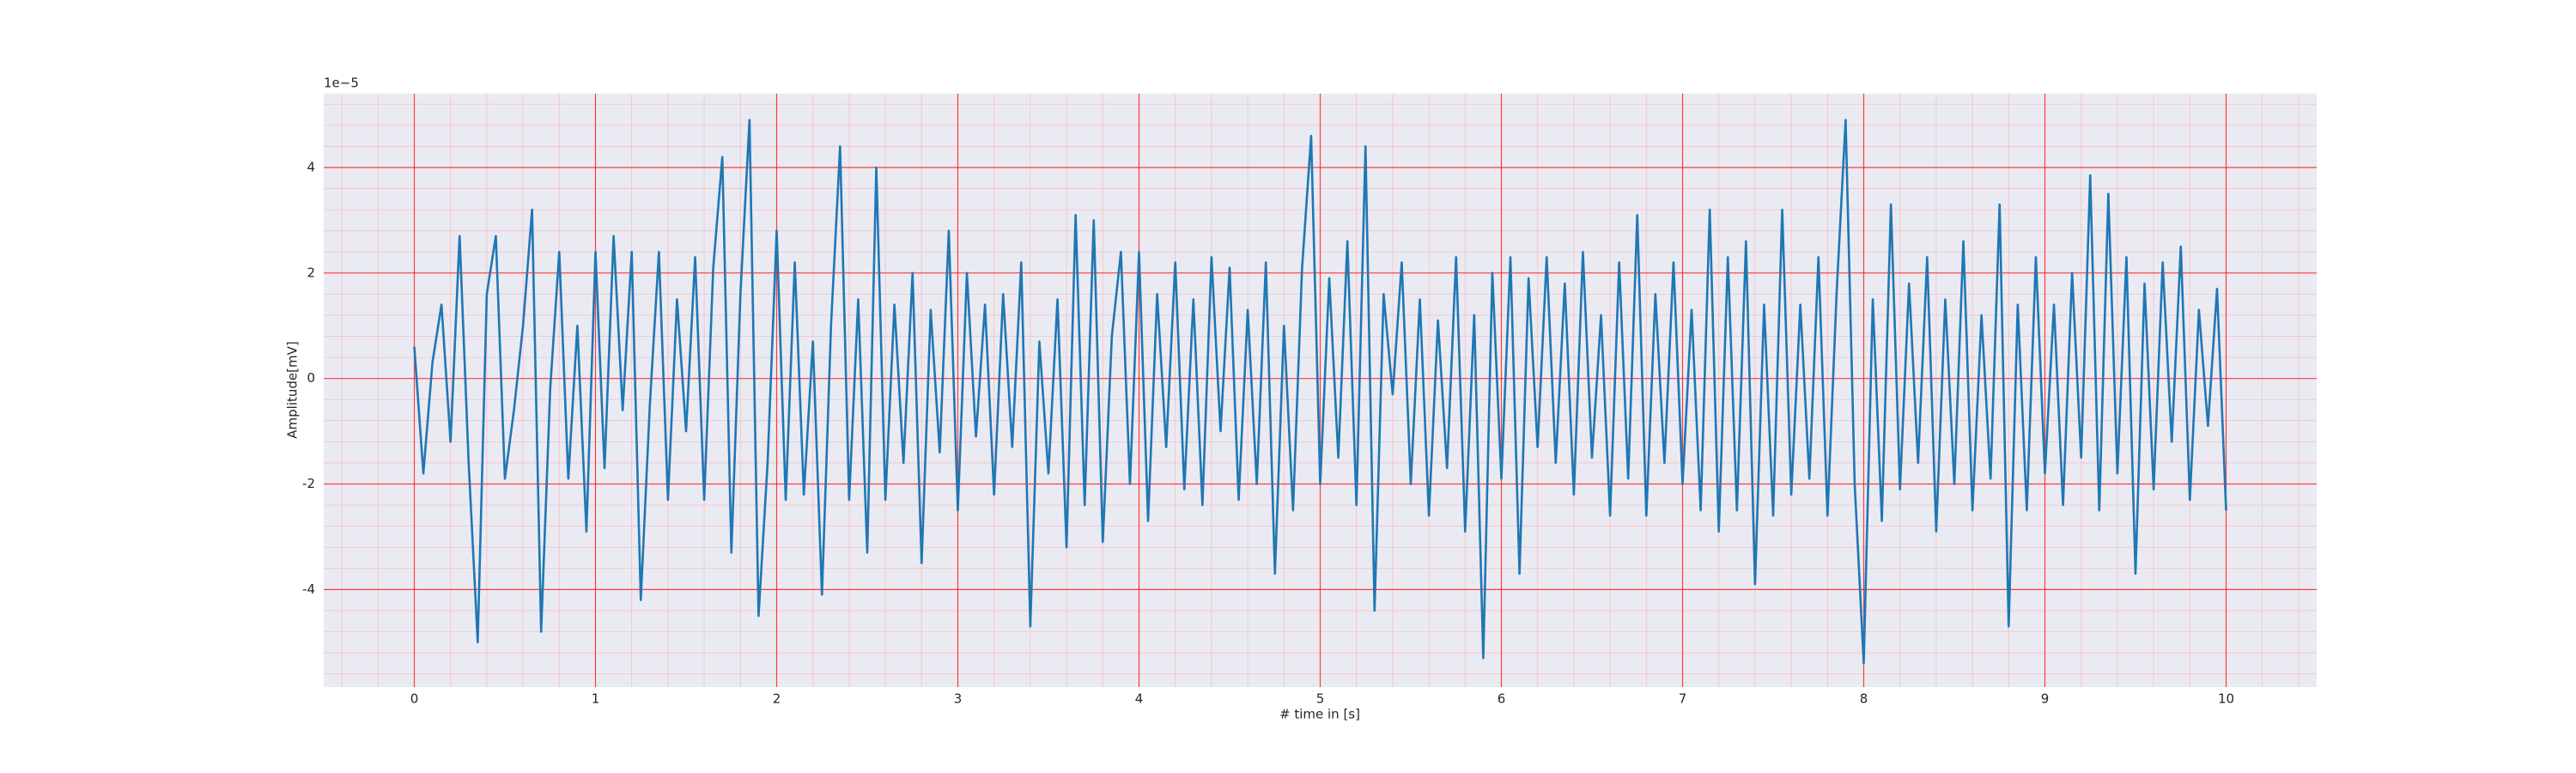  I want to click on x-tick-label: 8, so click(1864, 699).